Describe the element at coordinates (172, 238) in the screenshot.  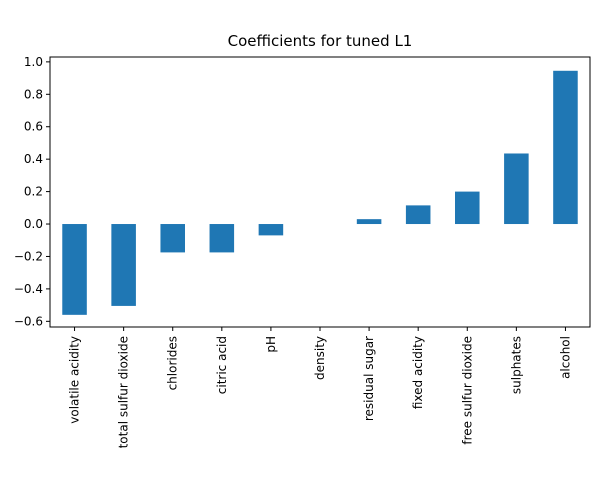
I see `bar-chlorides` at that location.